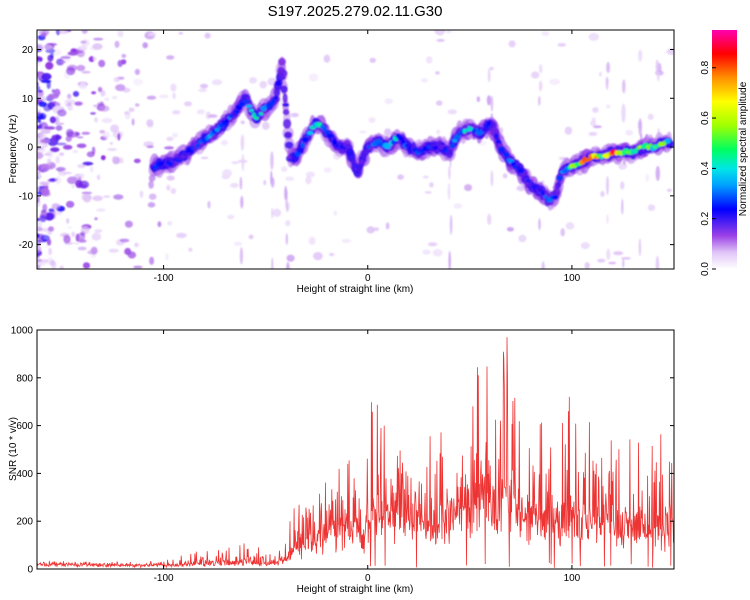 This screenshot has width=750, height=600. What do you see at coordinates (24, 378) in the screenshot?
I see `snr-ytick-label: 800` at bounding box center [24, 378].